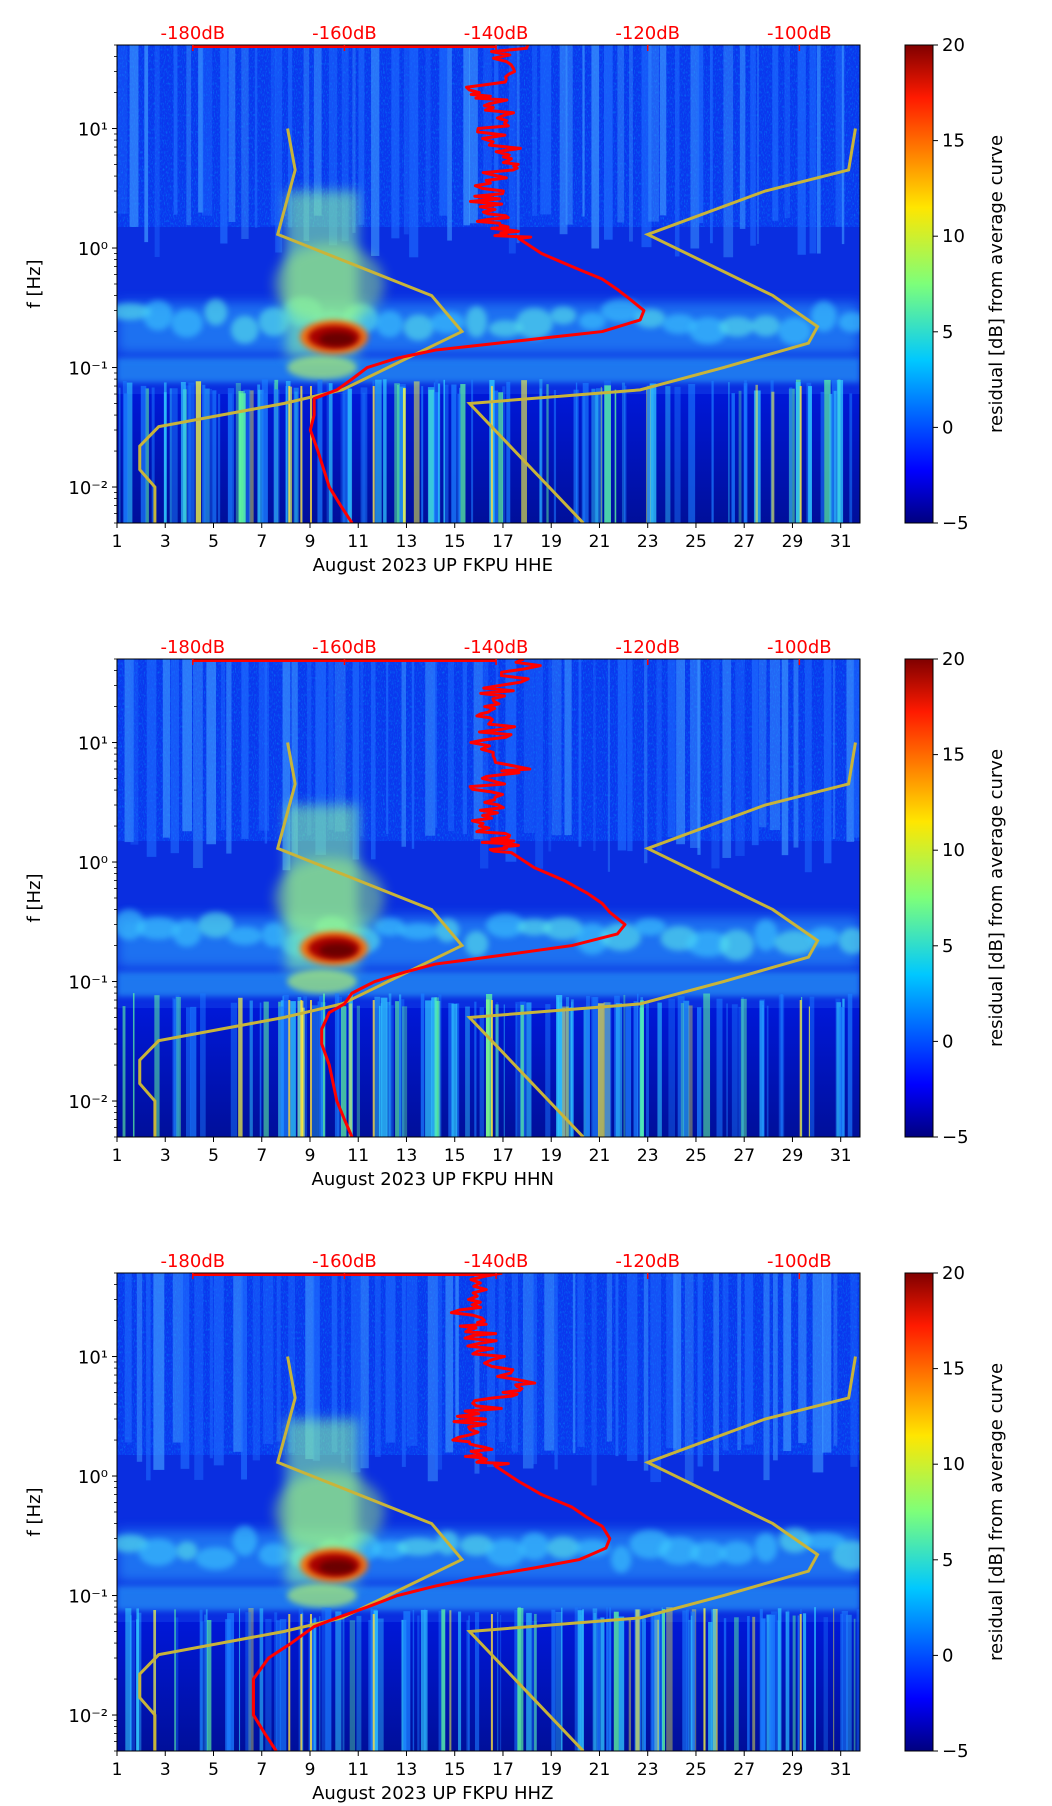 This screenshot has height=1806, width=1052. Describe the element at coordinates (329, 284) in the screenshot. I see `heatmap-event-glow` at that location.